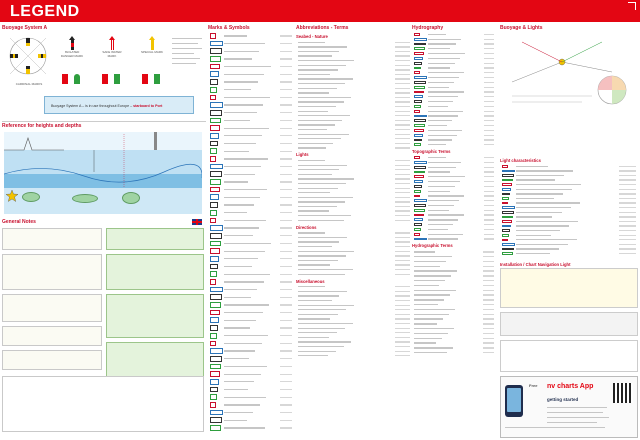  Describe the element at coordinates (306, 227) in the screenshot. I see `abbr-sub-directions: Directions` at that location.